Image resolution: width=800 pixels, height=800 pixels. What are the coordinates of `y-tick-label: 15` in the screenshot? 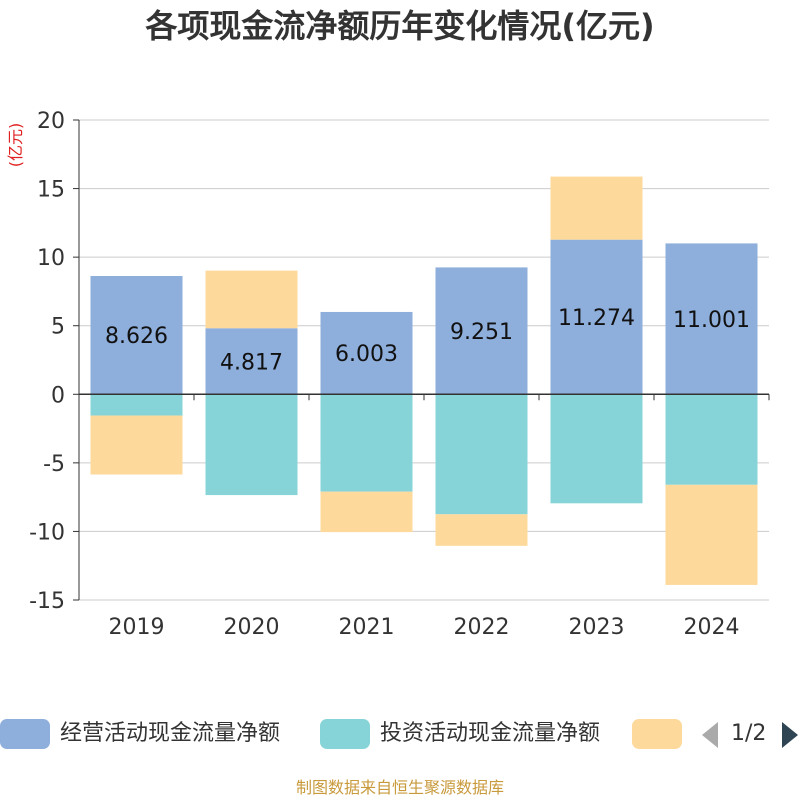 It's located at (51, 190).